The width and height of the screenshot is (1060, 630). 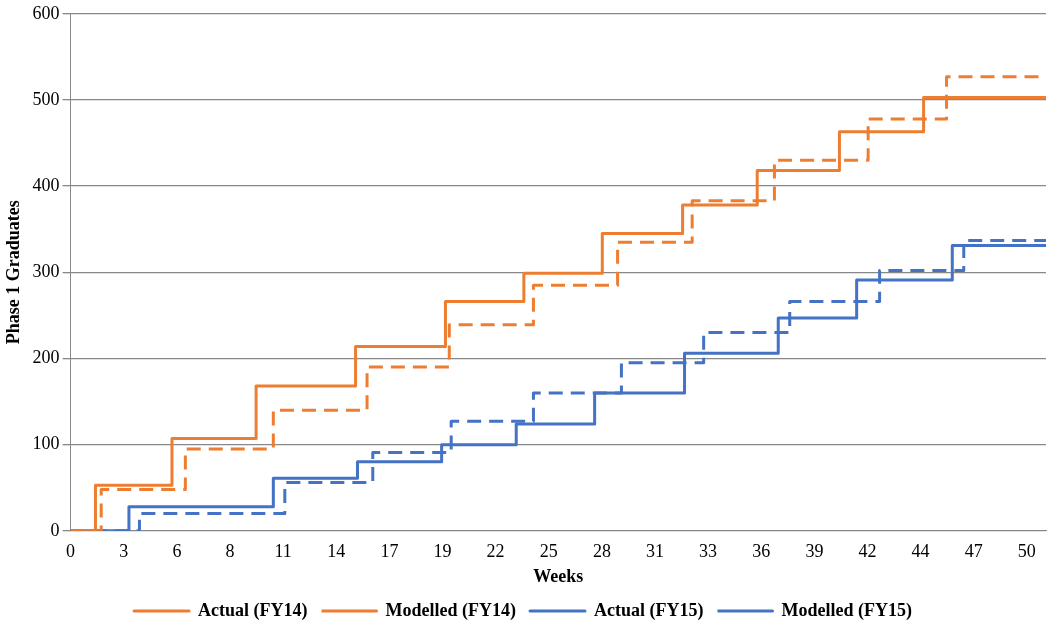 What do you see at coordinates (846, 610) in the screenshot?
I see `legend-label: Modelled (FY15)` at bounding box center [846, 610].